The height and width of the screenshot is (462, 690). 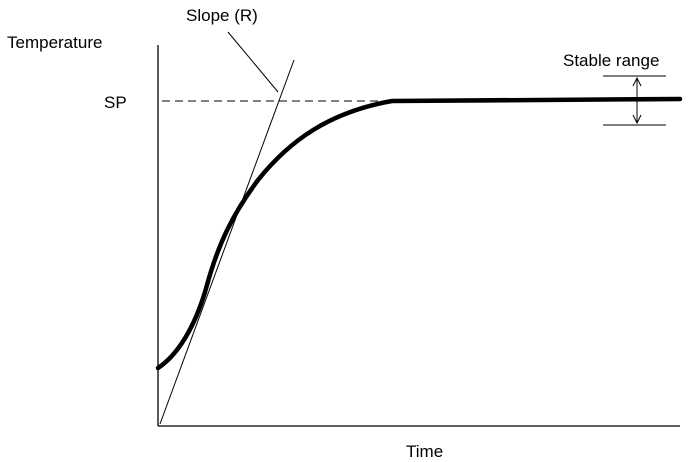 What do you see at coordinates (54, 42) in the screenshot?
I see `y-axis-label: Temperature` at bounding box center [54, 42].